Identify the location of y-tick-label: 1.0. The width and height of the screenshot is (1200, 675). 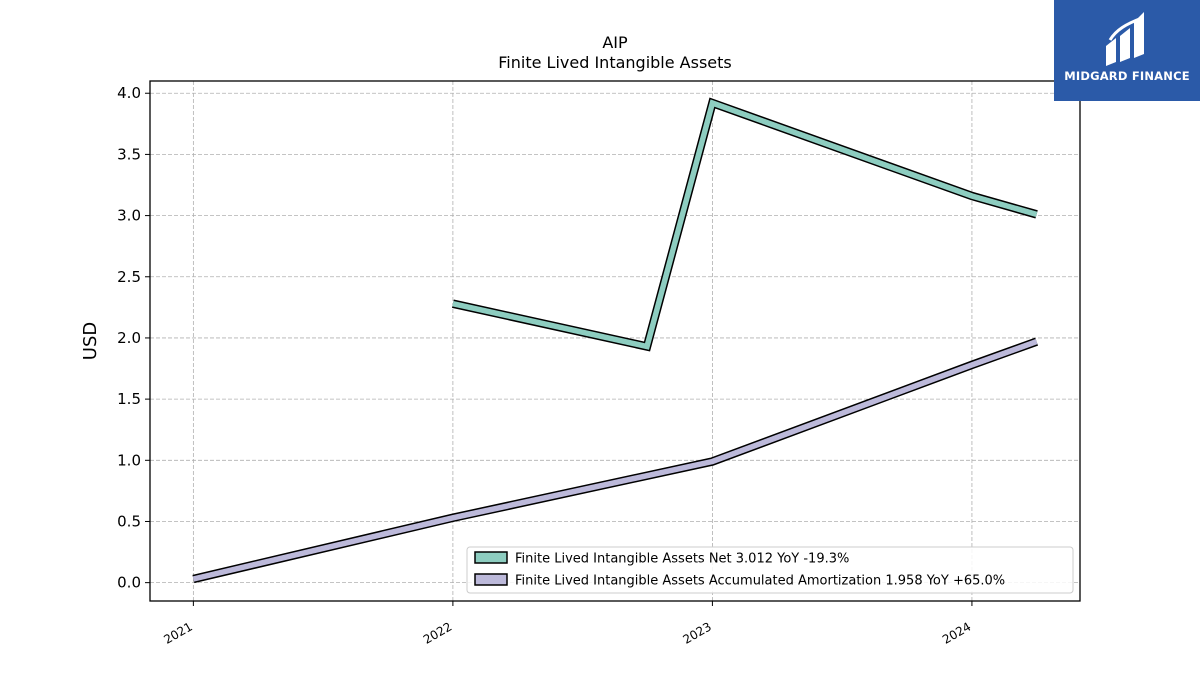
(129, 460).